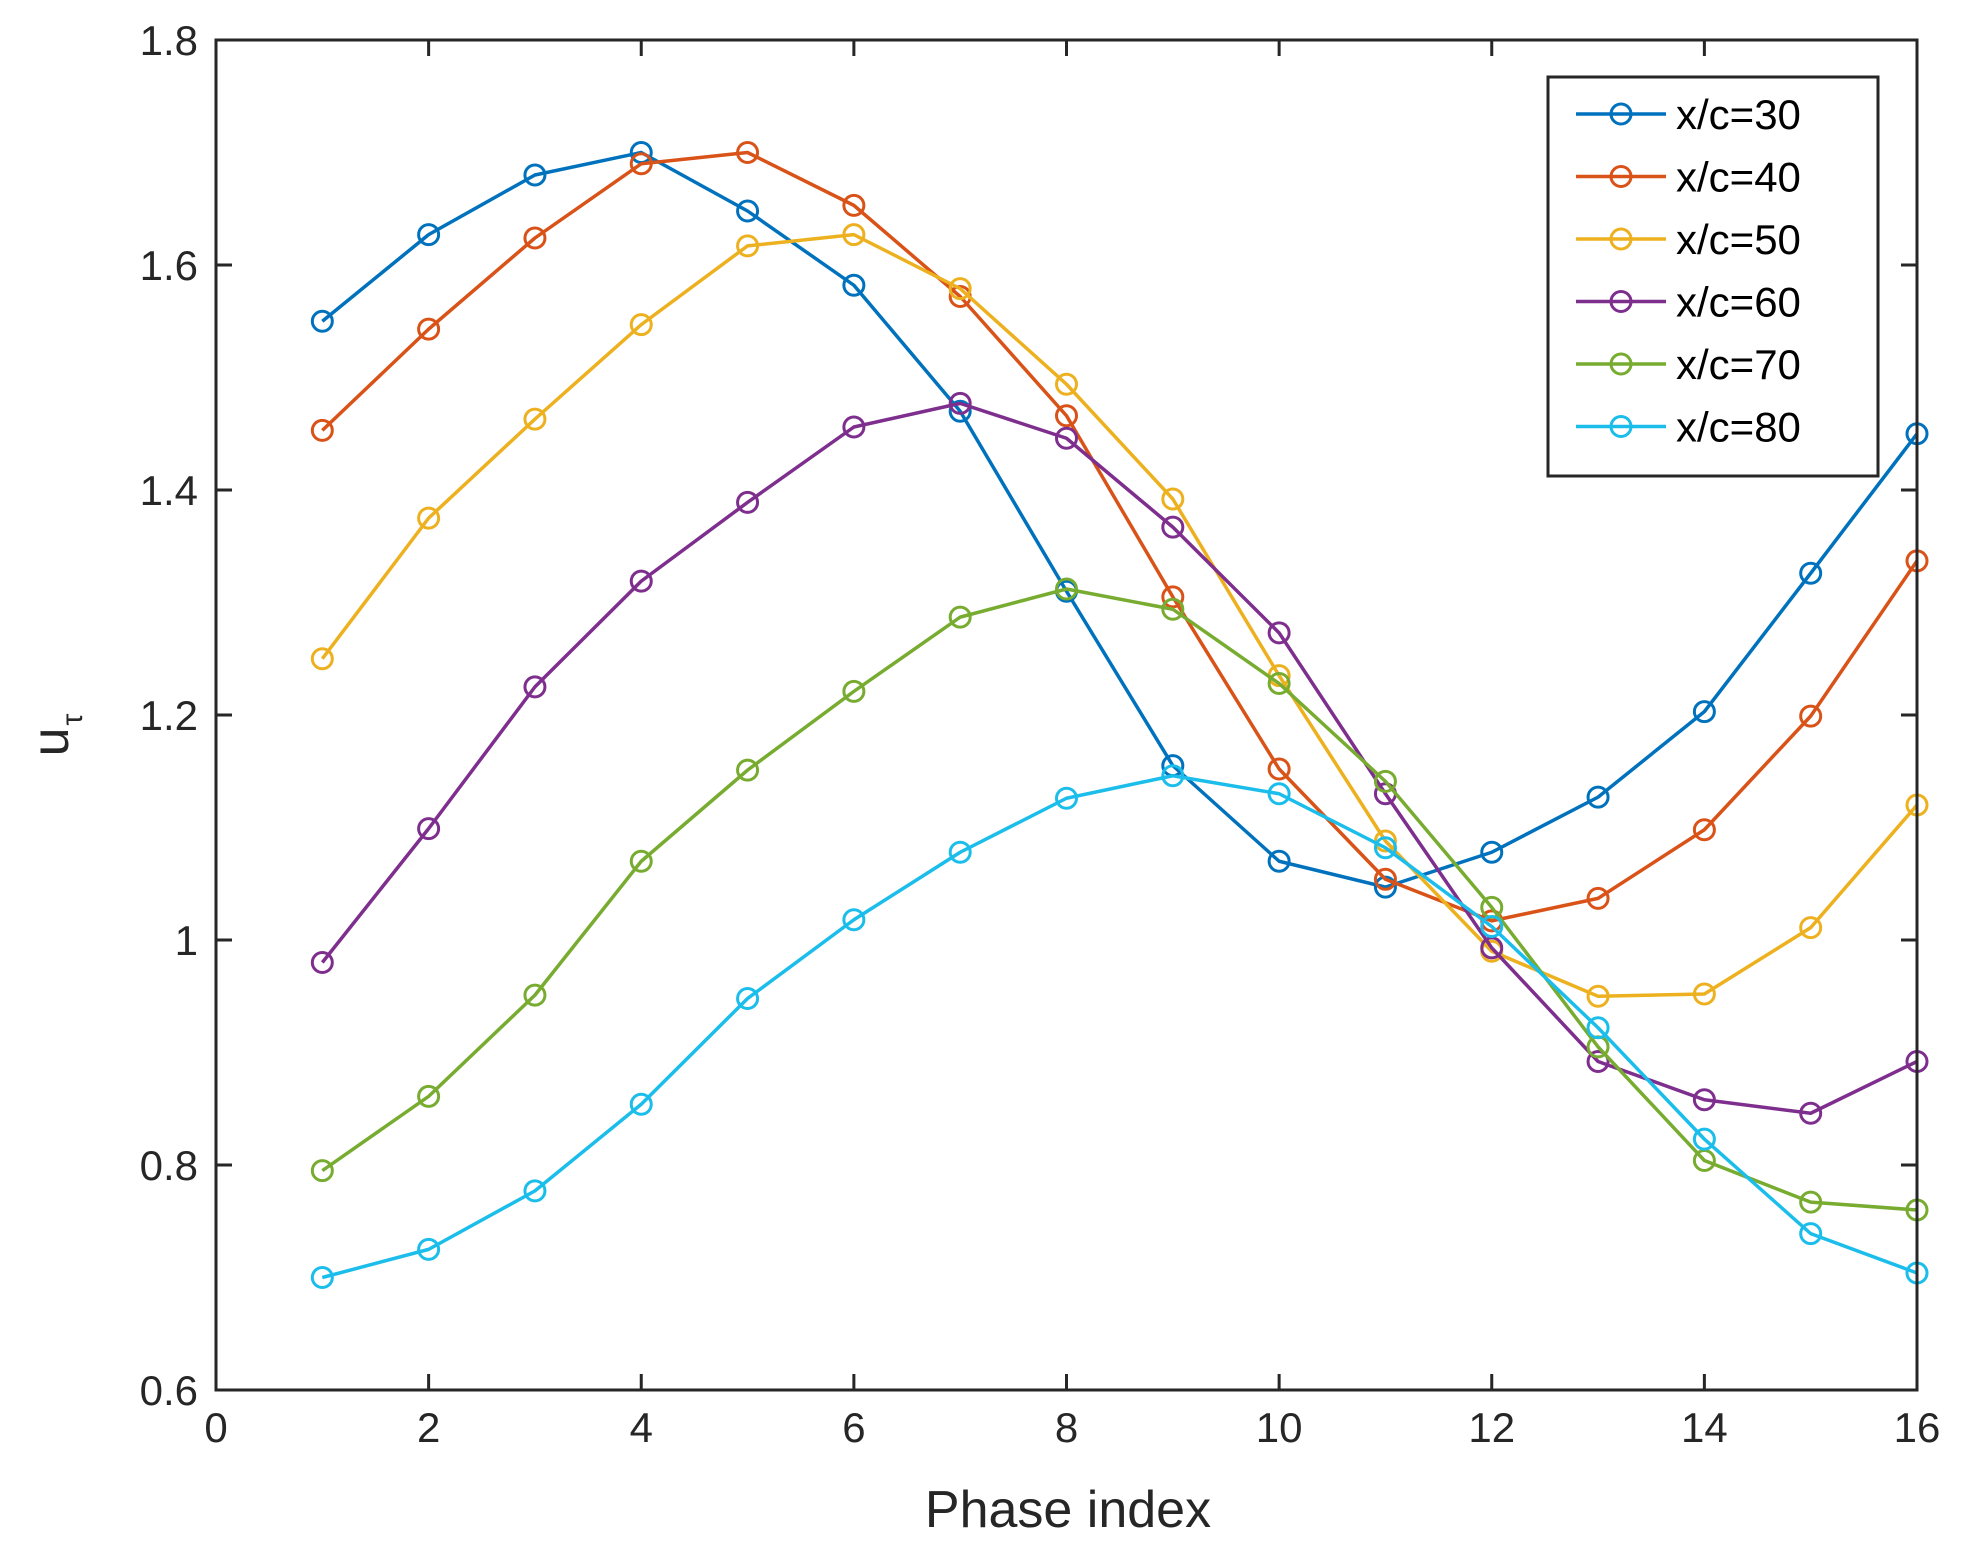  I want to click on x-tick-label: 16, so click(1917, 1427).